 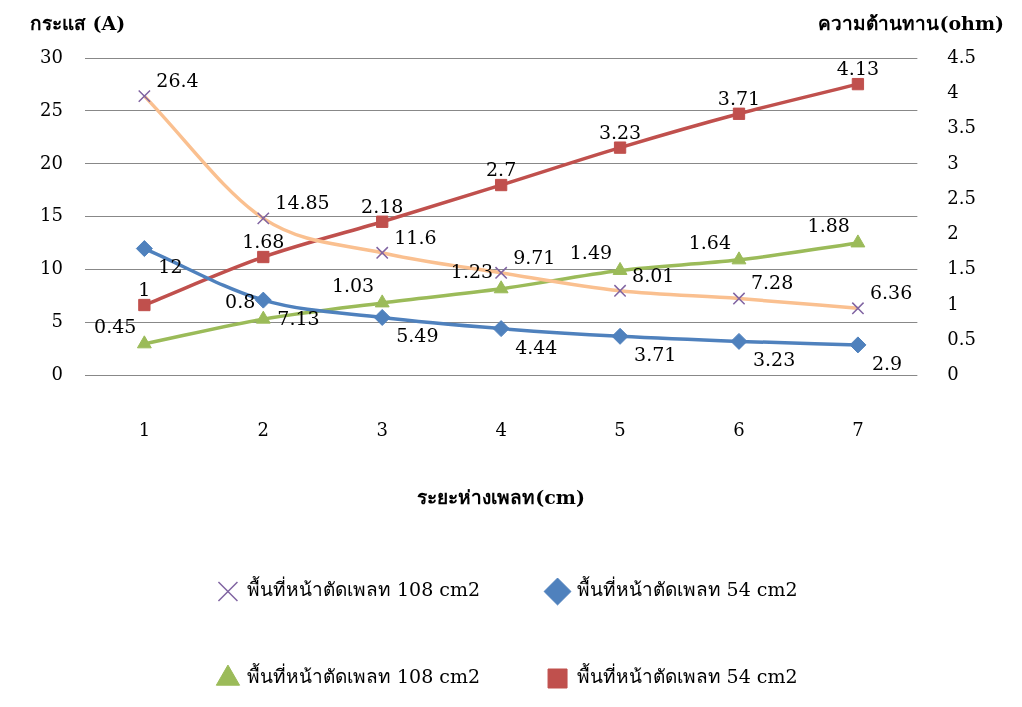 I want to click on y2-tick-label: 4.5, so click(x=962, y=56).